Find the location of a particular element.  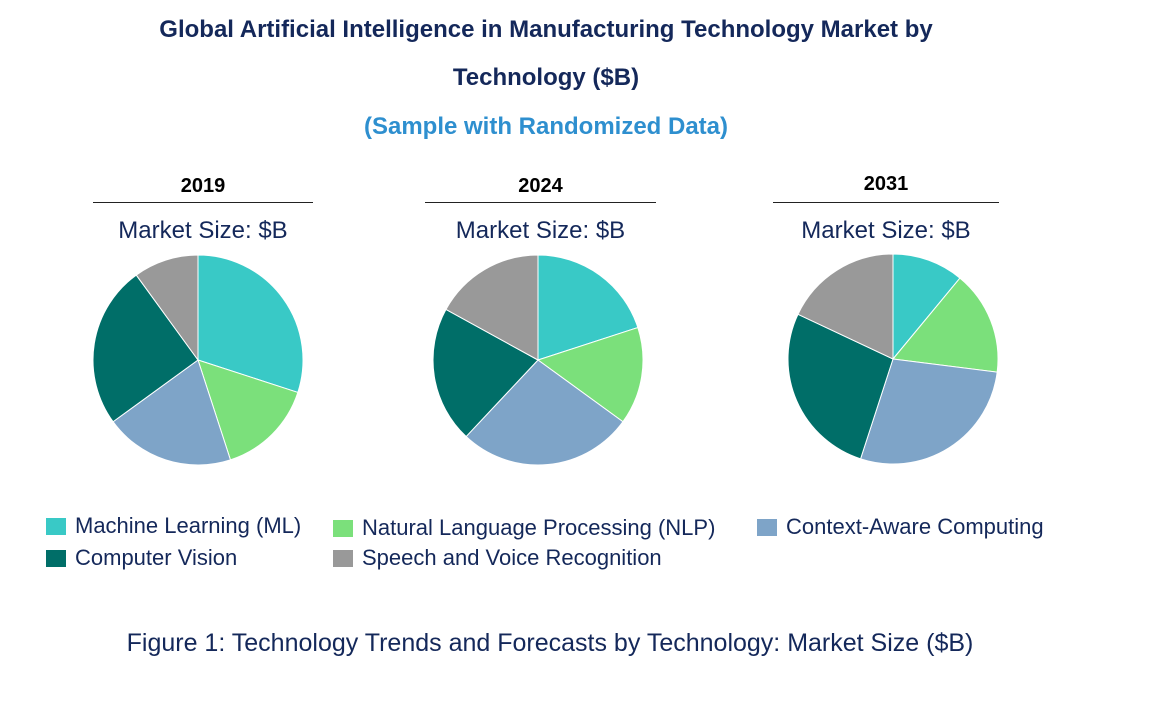

pie-year-2031: 2031 is located at coordinates (886, 184).